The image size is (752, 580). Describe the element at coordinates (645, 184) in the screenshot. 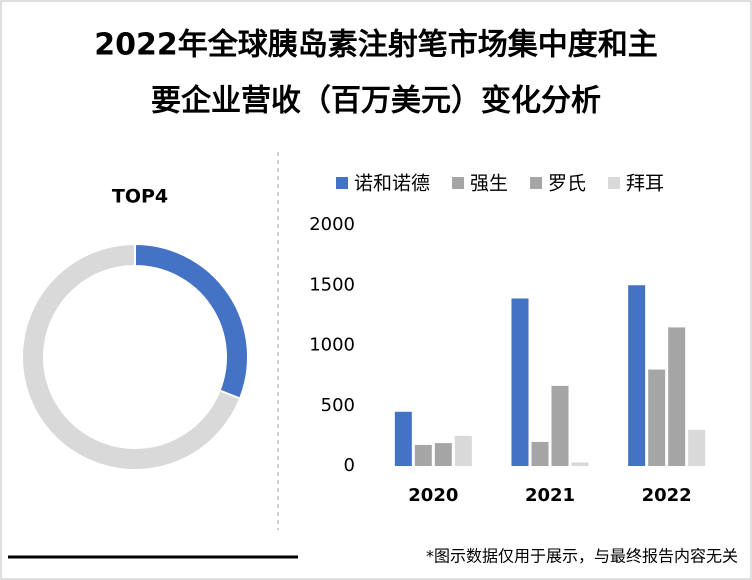

I see `legend-label: 拜耳` at that location.